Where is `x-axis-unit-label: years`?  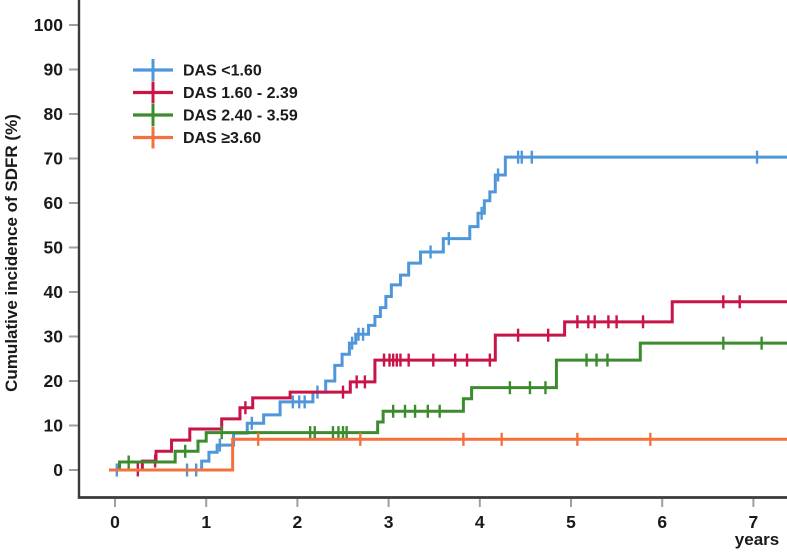
x-axis-unit-label: years is located at coordinates (757, 539).